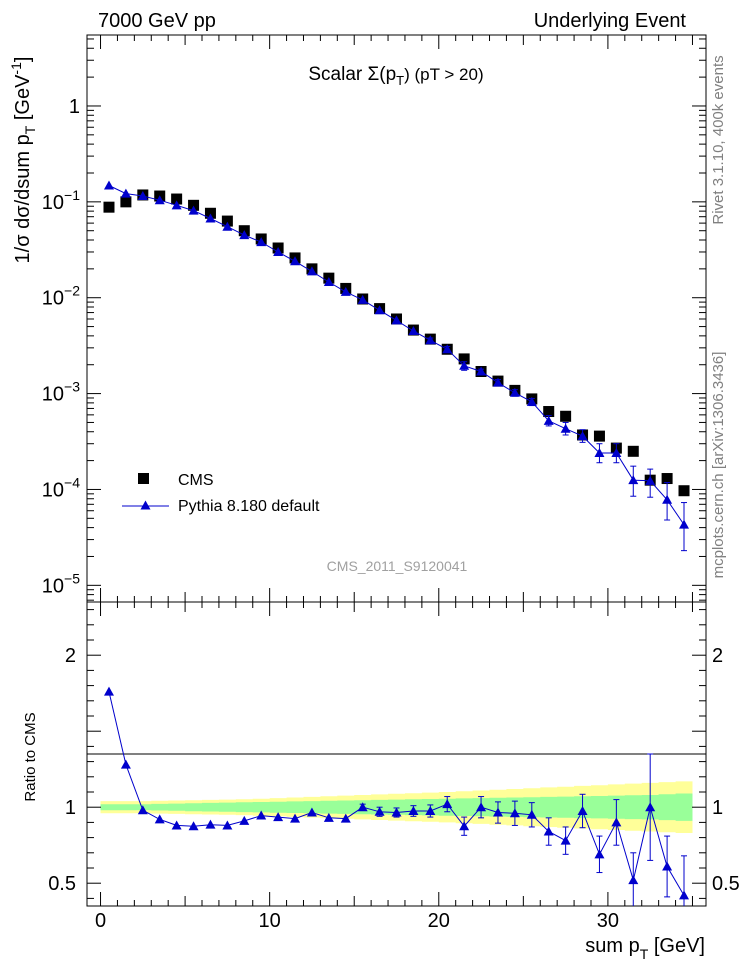  What do you see at coordinates (74, 107) in the screenshot?
I see `main-y-tick-label: 1` at bounding box center [74, 107].